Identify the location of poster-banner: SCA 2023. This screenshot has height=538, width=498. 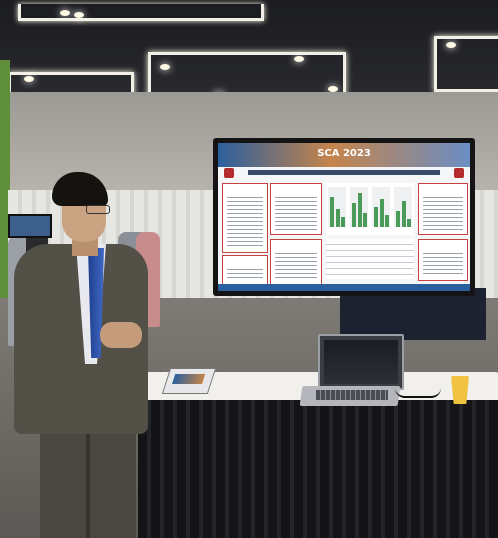
(344, 155).